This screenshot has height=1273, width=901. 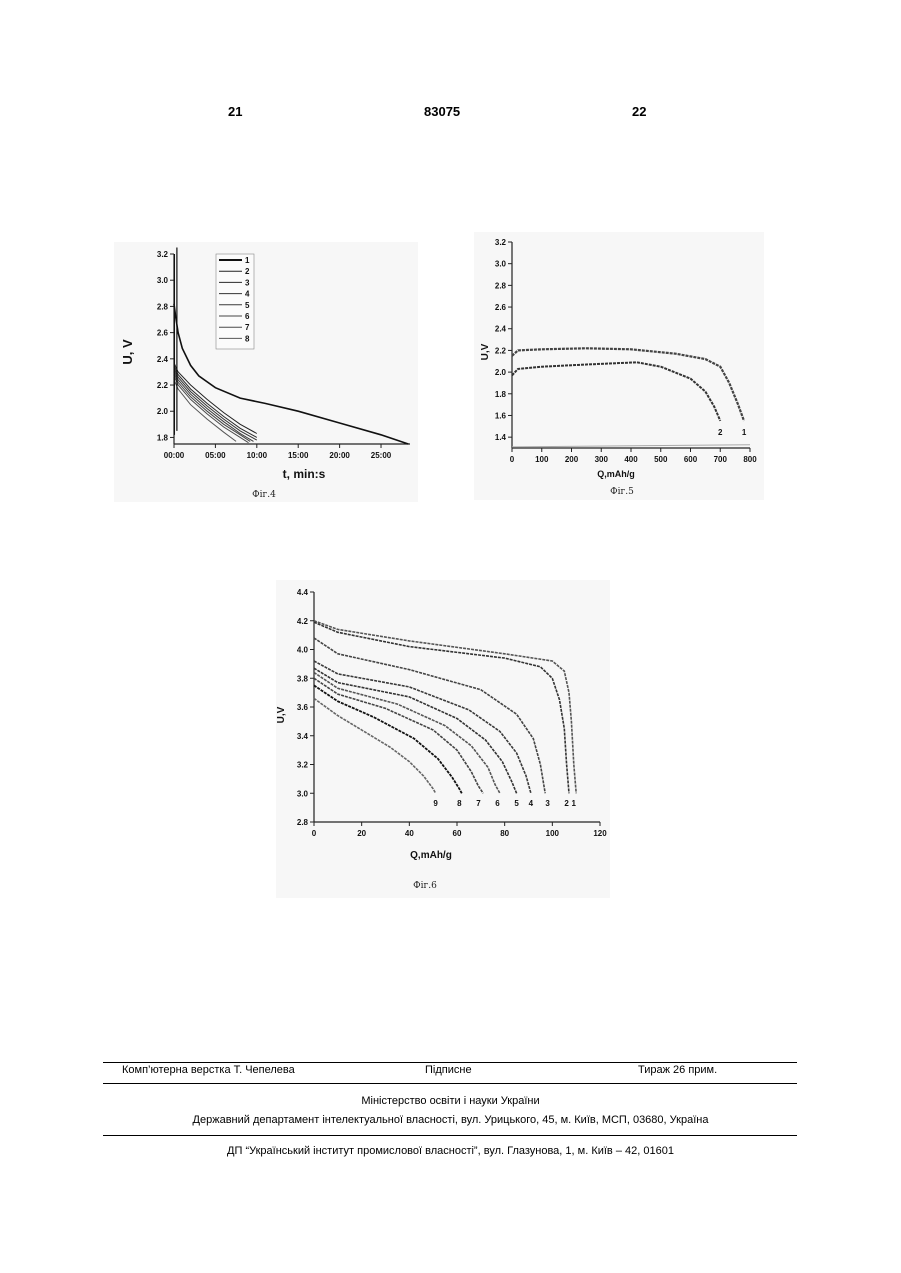 I want to click on y-tick-label: 4.0, so click(x=303, y=650).